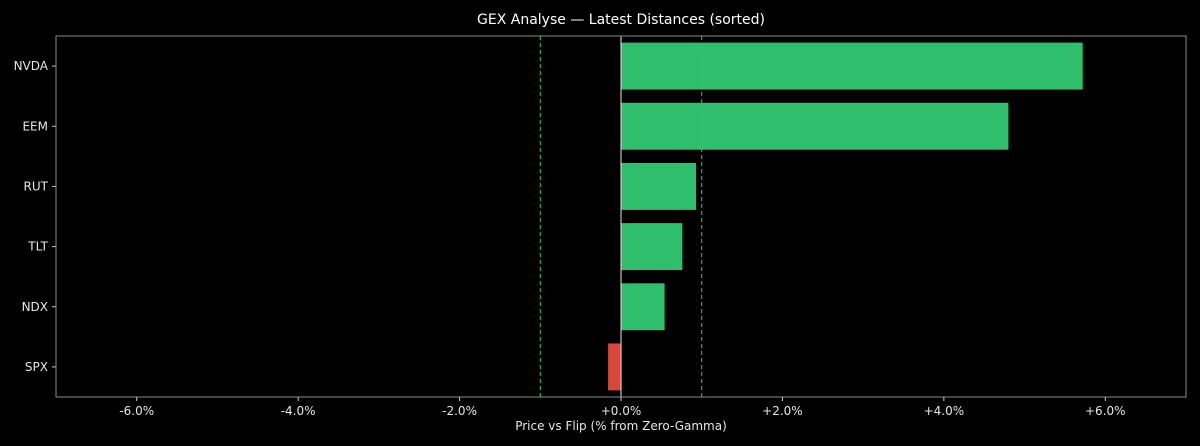 The width and height of the screenshot is (1200, 446). Describe the element at coordinates (136, 411) in the screenshot. I see `x-tick-label: -6.0%` at that location.